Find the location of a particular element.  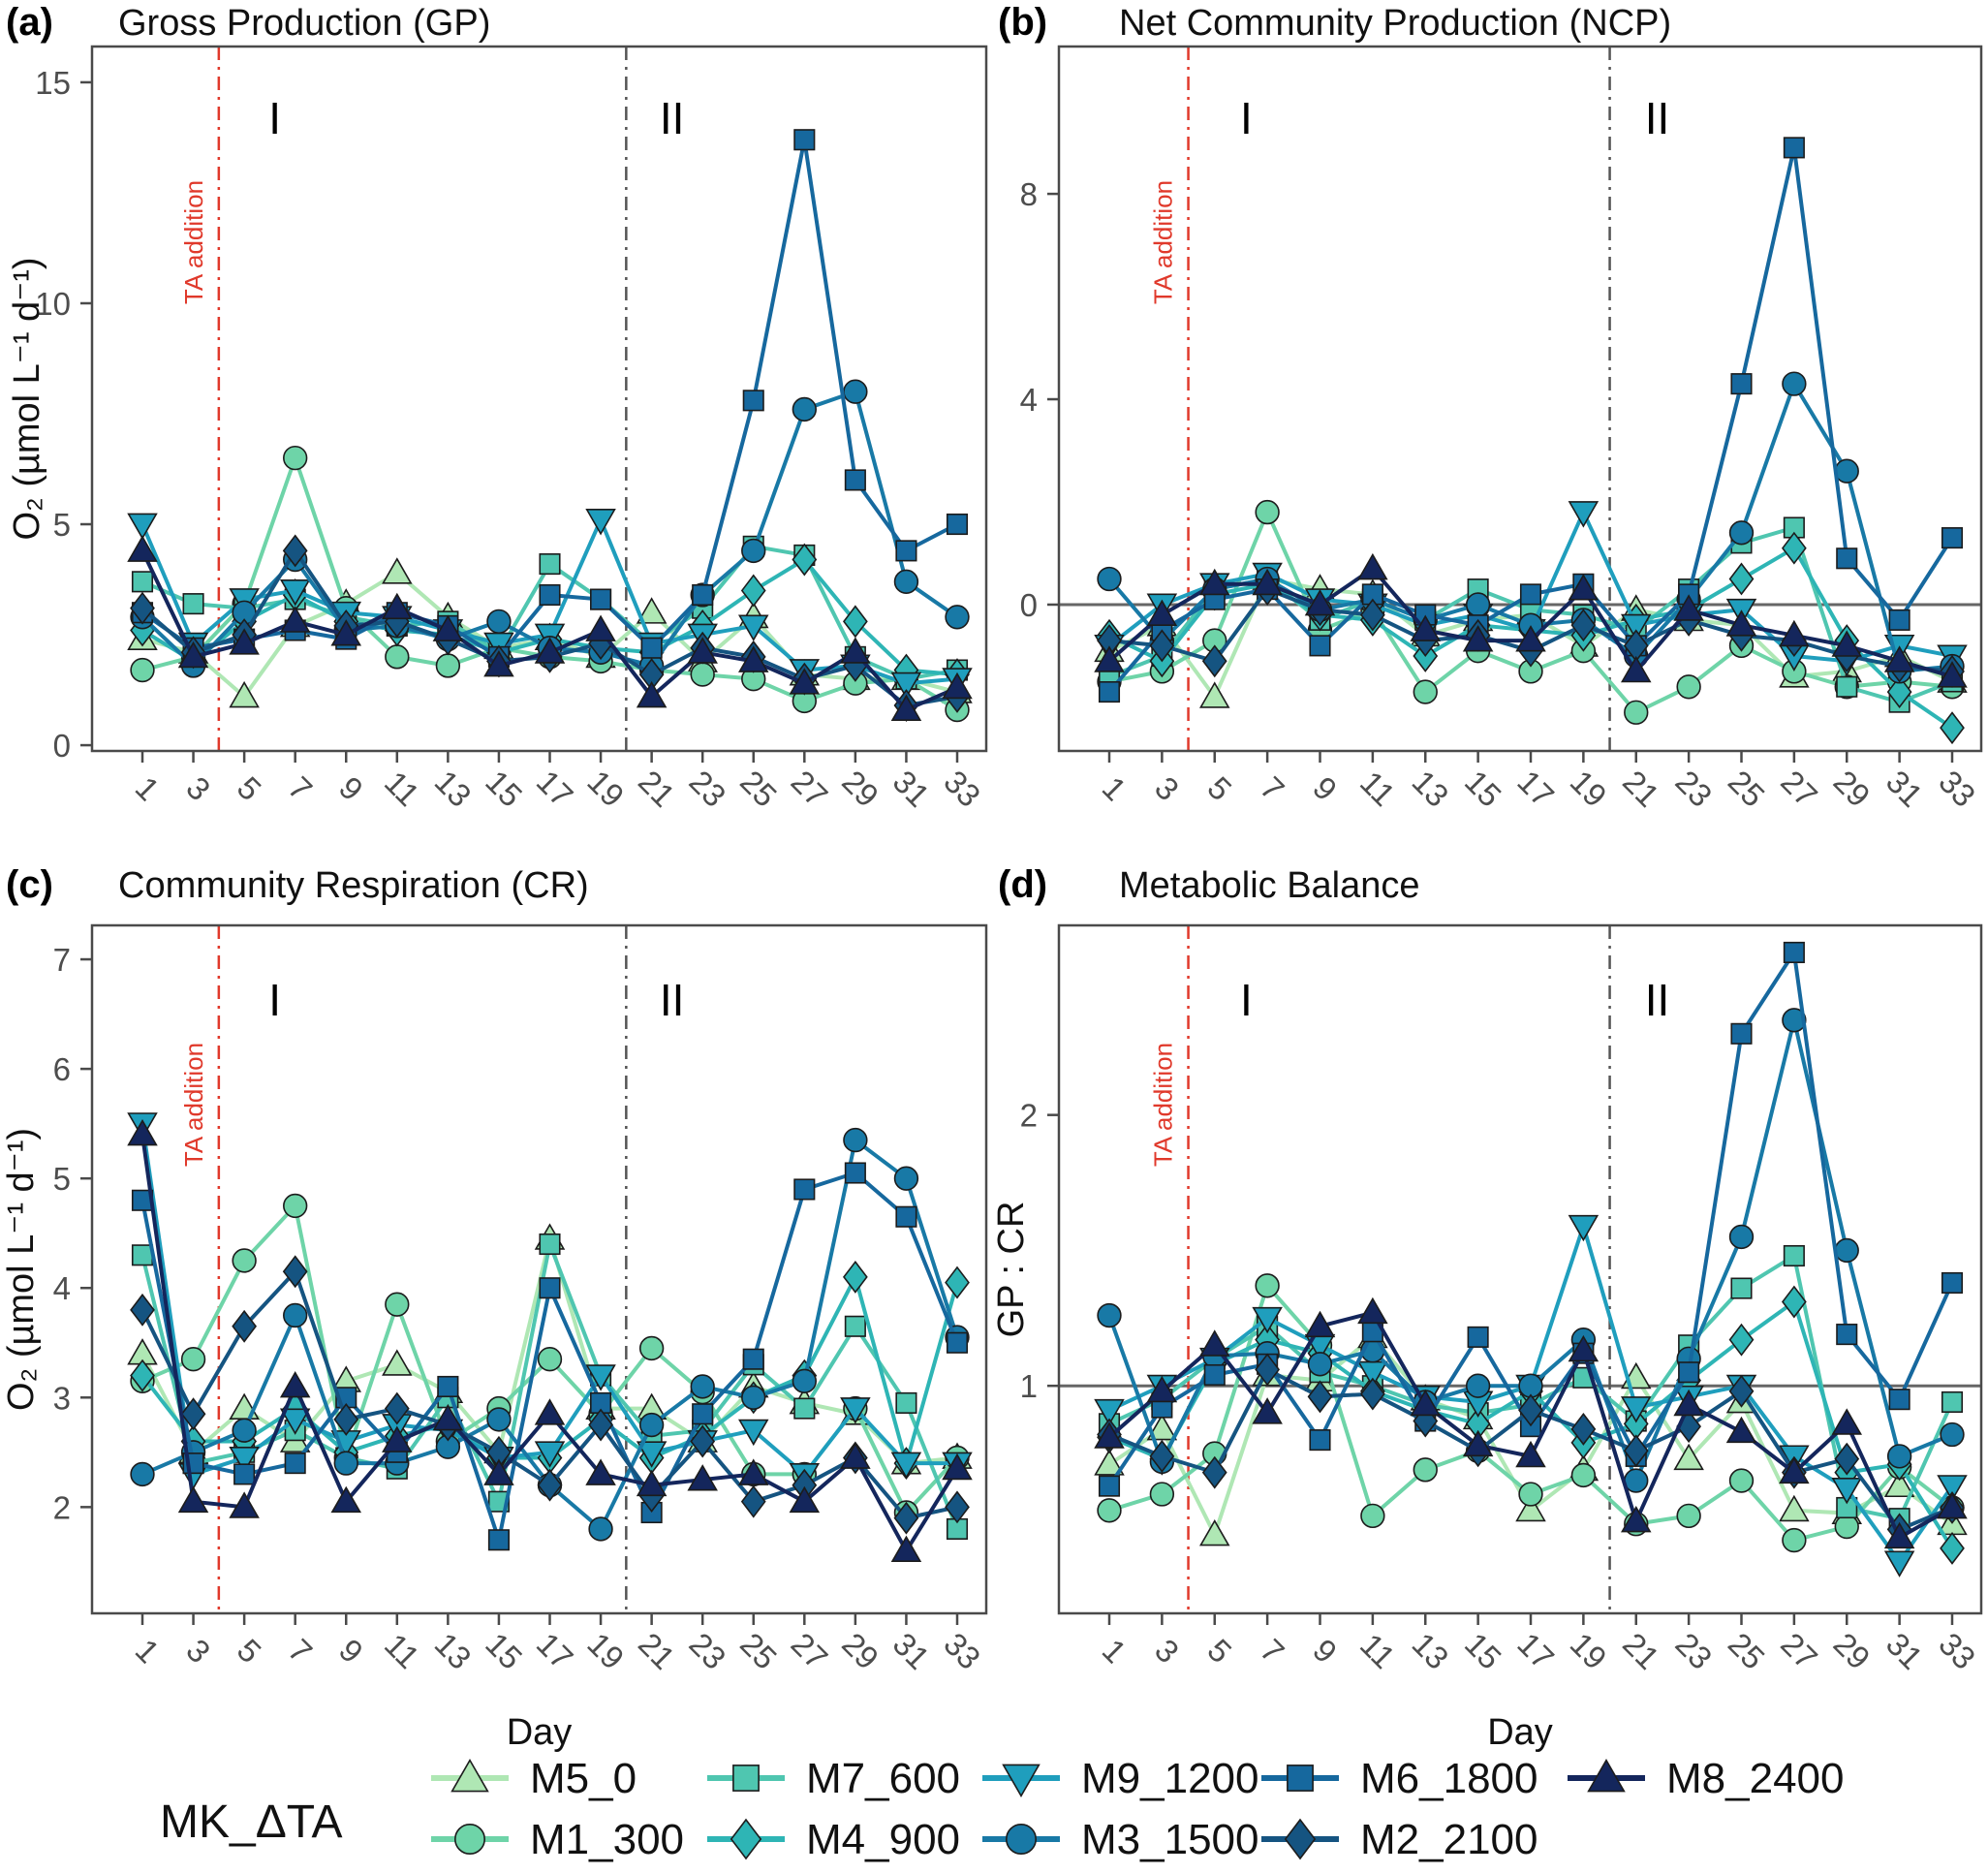

legend-item-M6_1800: M6_1800 is located at coordinates (1399, 1778).